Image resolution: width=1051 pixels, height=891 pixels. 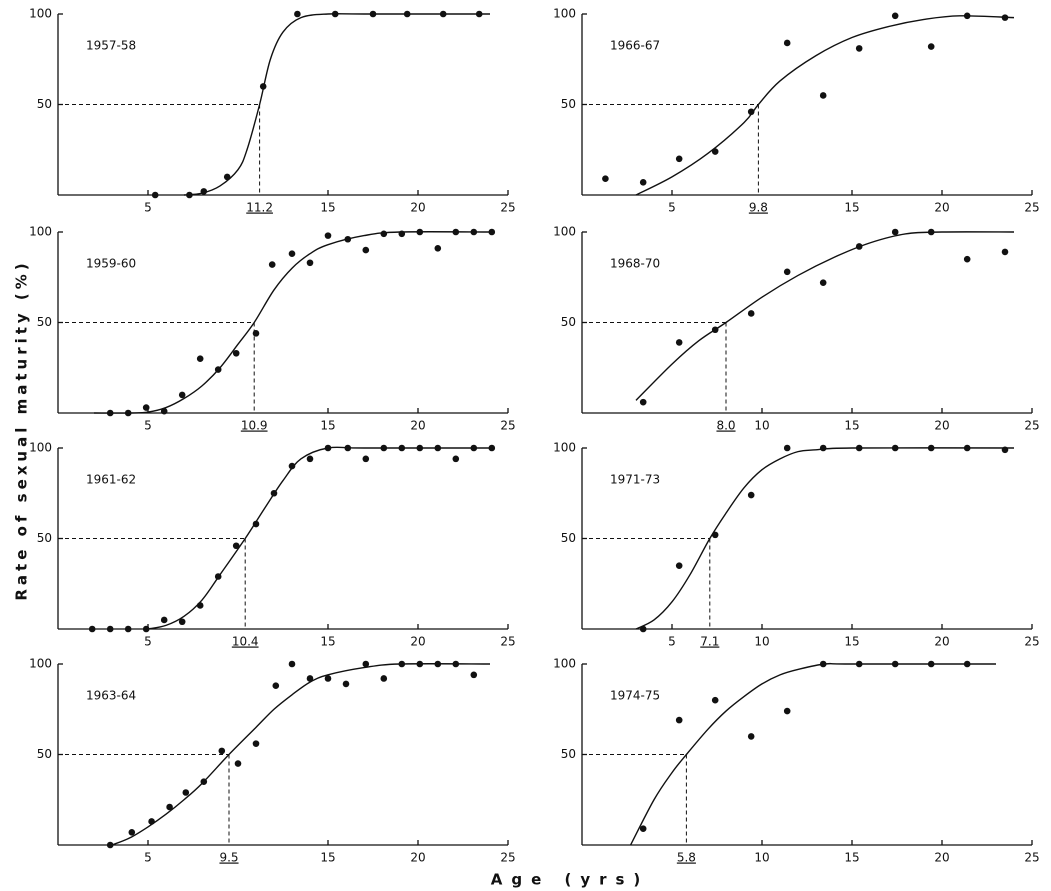 What do you see at coordinates (635, 46) in the screenshot?
I see `panel-title: 1966-67` at bounding box center [635, 46].